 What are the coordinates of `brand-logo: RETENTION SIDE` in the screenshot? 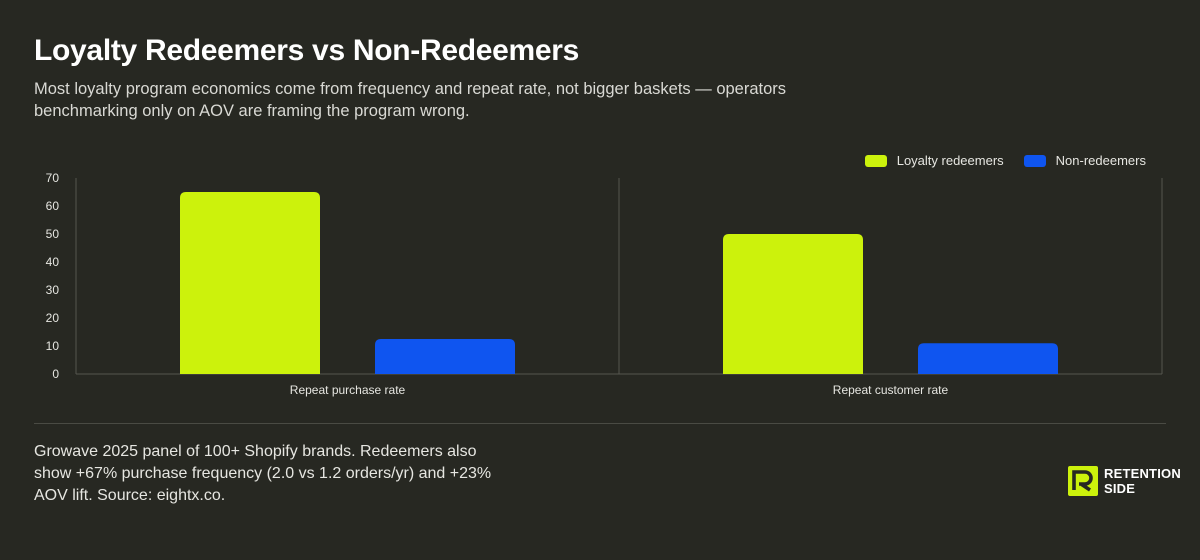 It's located at (1124, 481).